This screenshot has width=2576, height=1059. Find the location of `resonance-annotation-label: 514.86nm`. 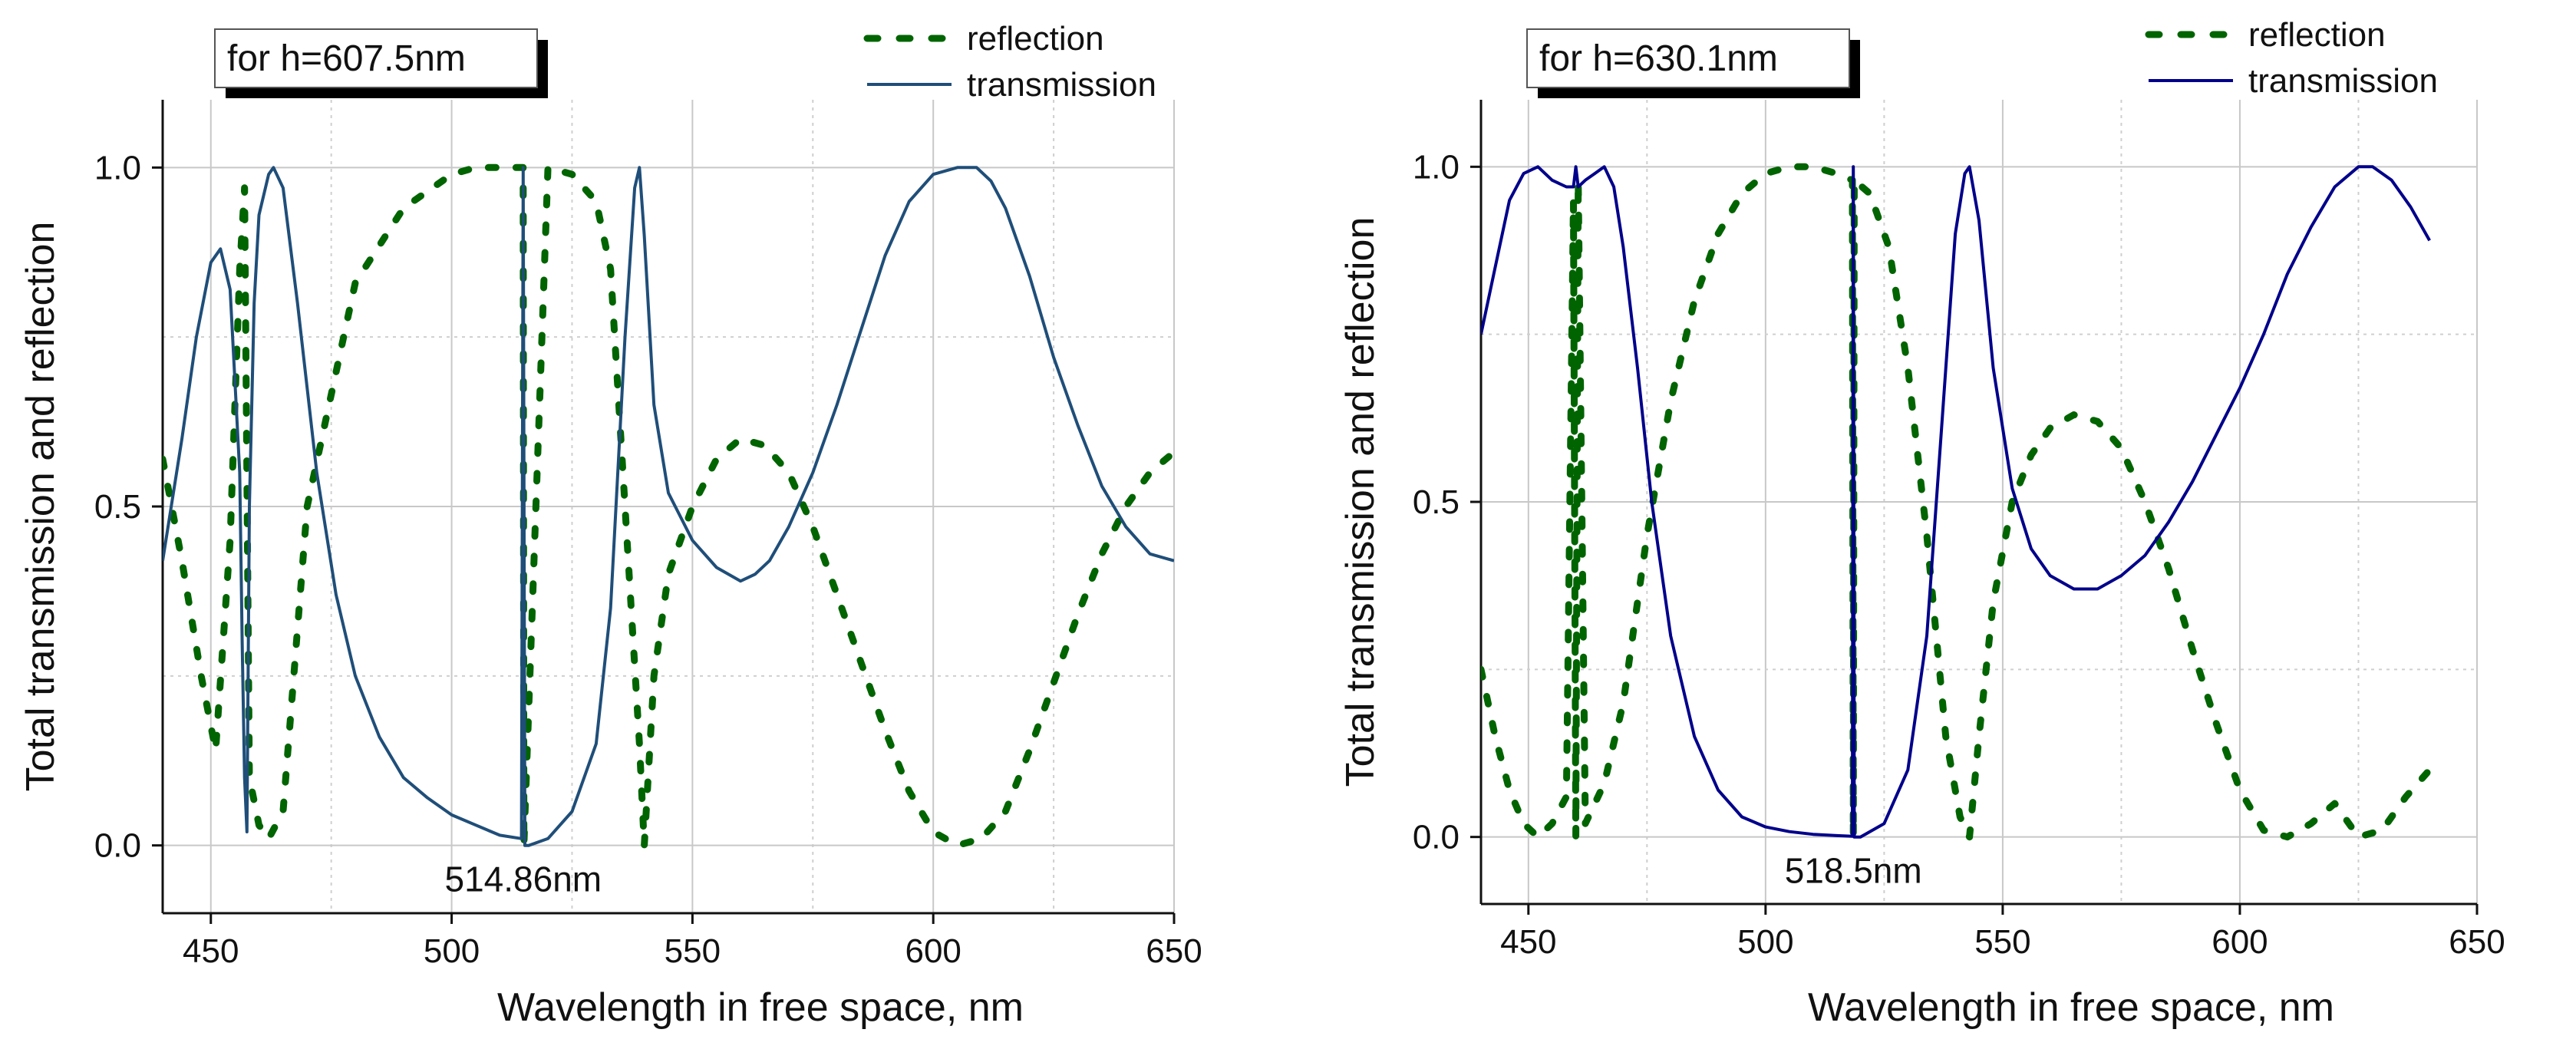

resonance-annotation-label: 514.86nm is located at coordinates (523, 879).